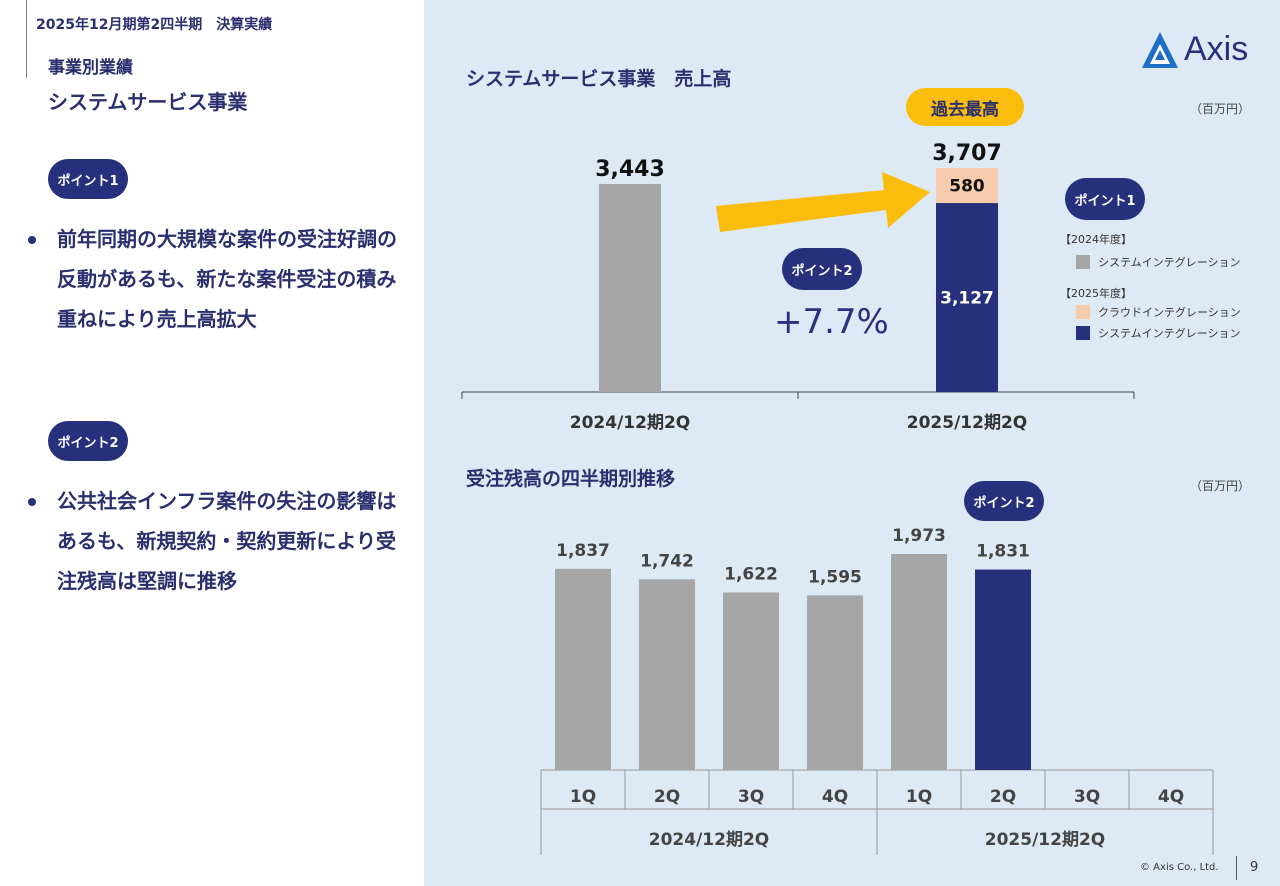 The height and width of the screenshot is (886, 1280). I want to click on legend-2025-si: システムインテグレーション, so click(1158, 333).